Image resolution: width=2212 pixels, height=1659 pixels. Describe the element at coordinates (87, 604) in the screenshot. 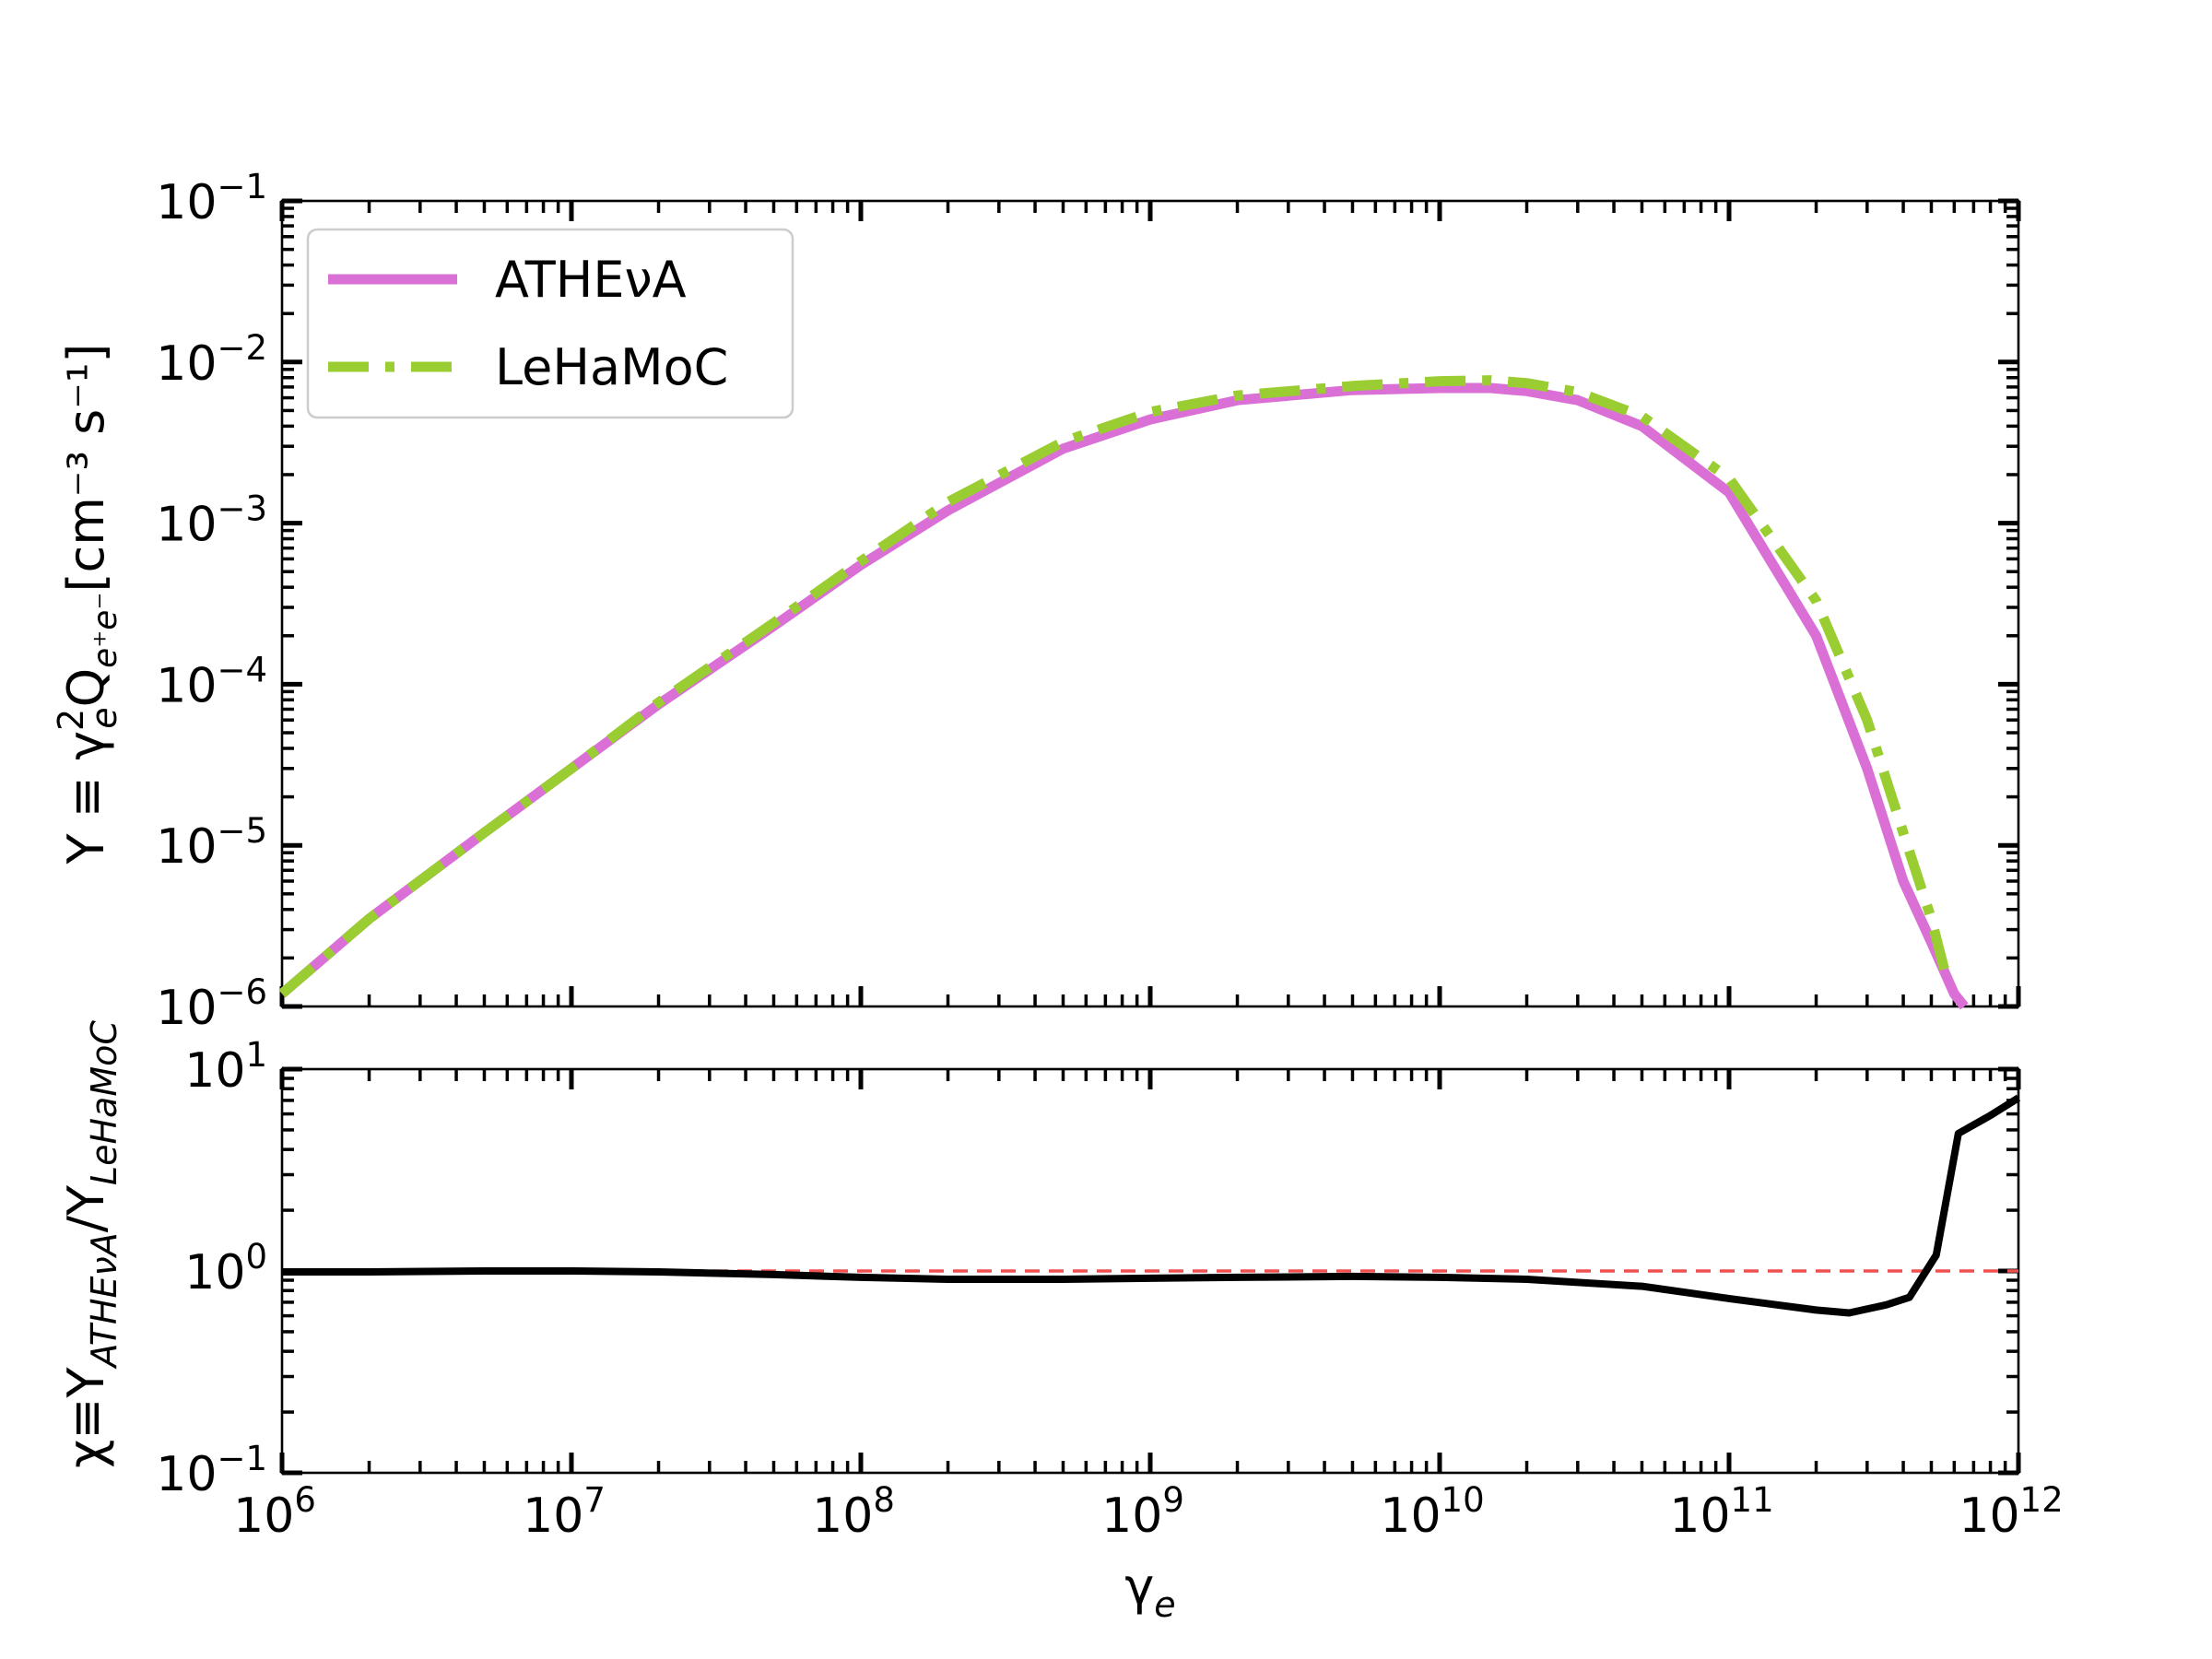

I see `top-y-axis-label: Y ≡ γ2eQe⁺e⁻[cm⁻³ s⁻¹]` at that location.